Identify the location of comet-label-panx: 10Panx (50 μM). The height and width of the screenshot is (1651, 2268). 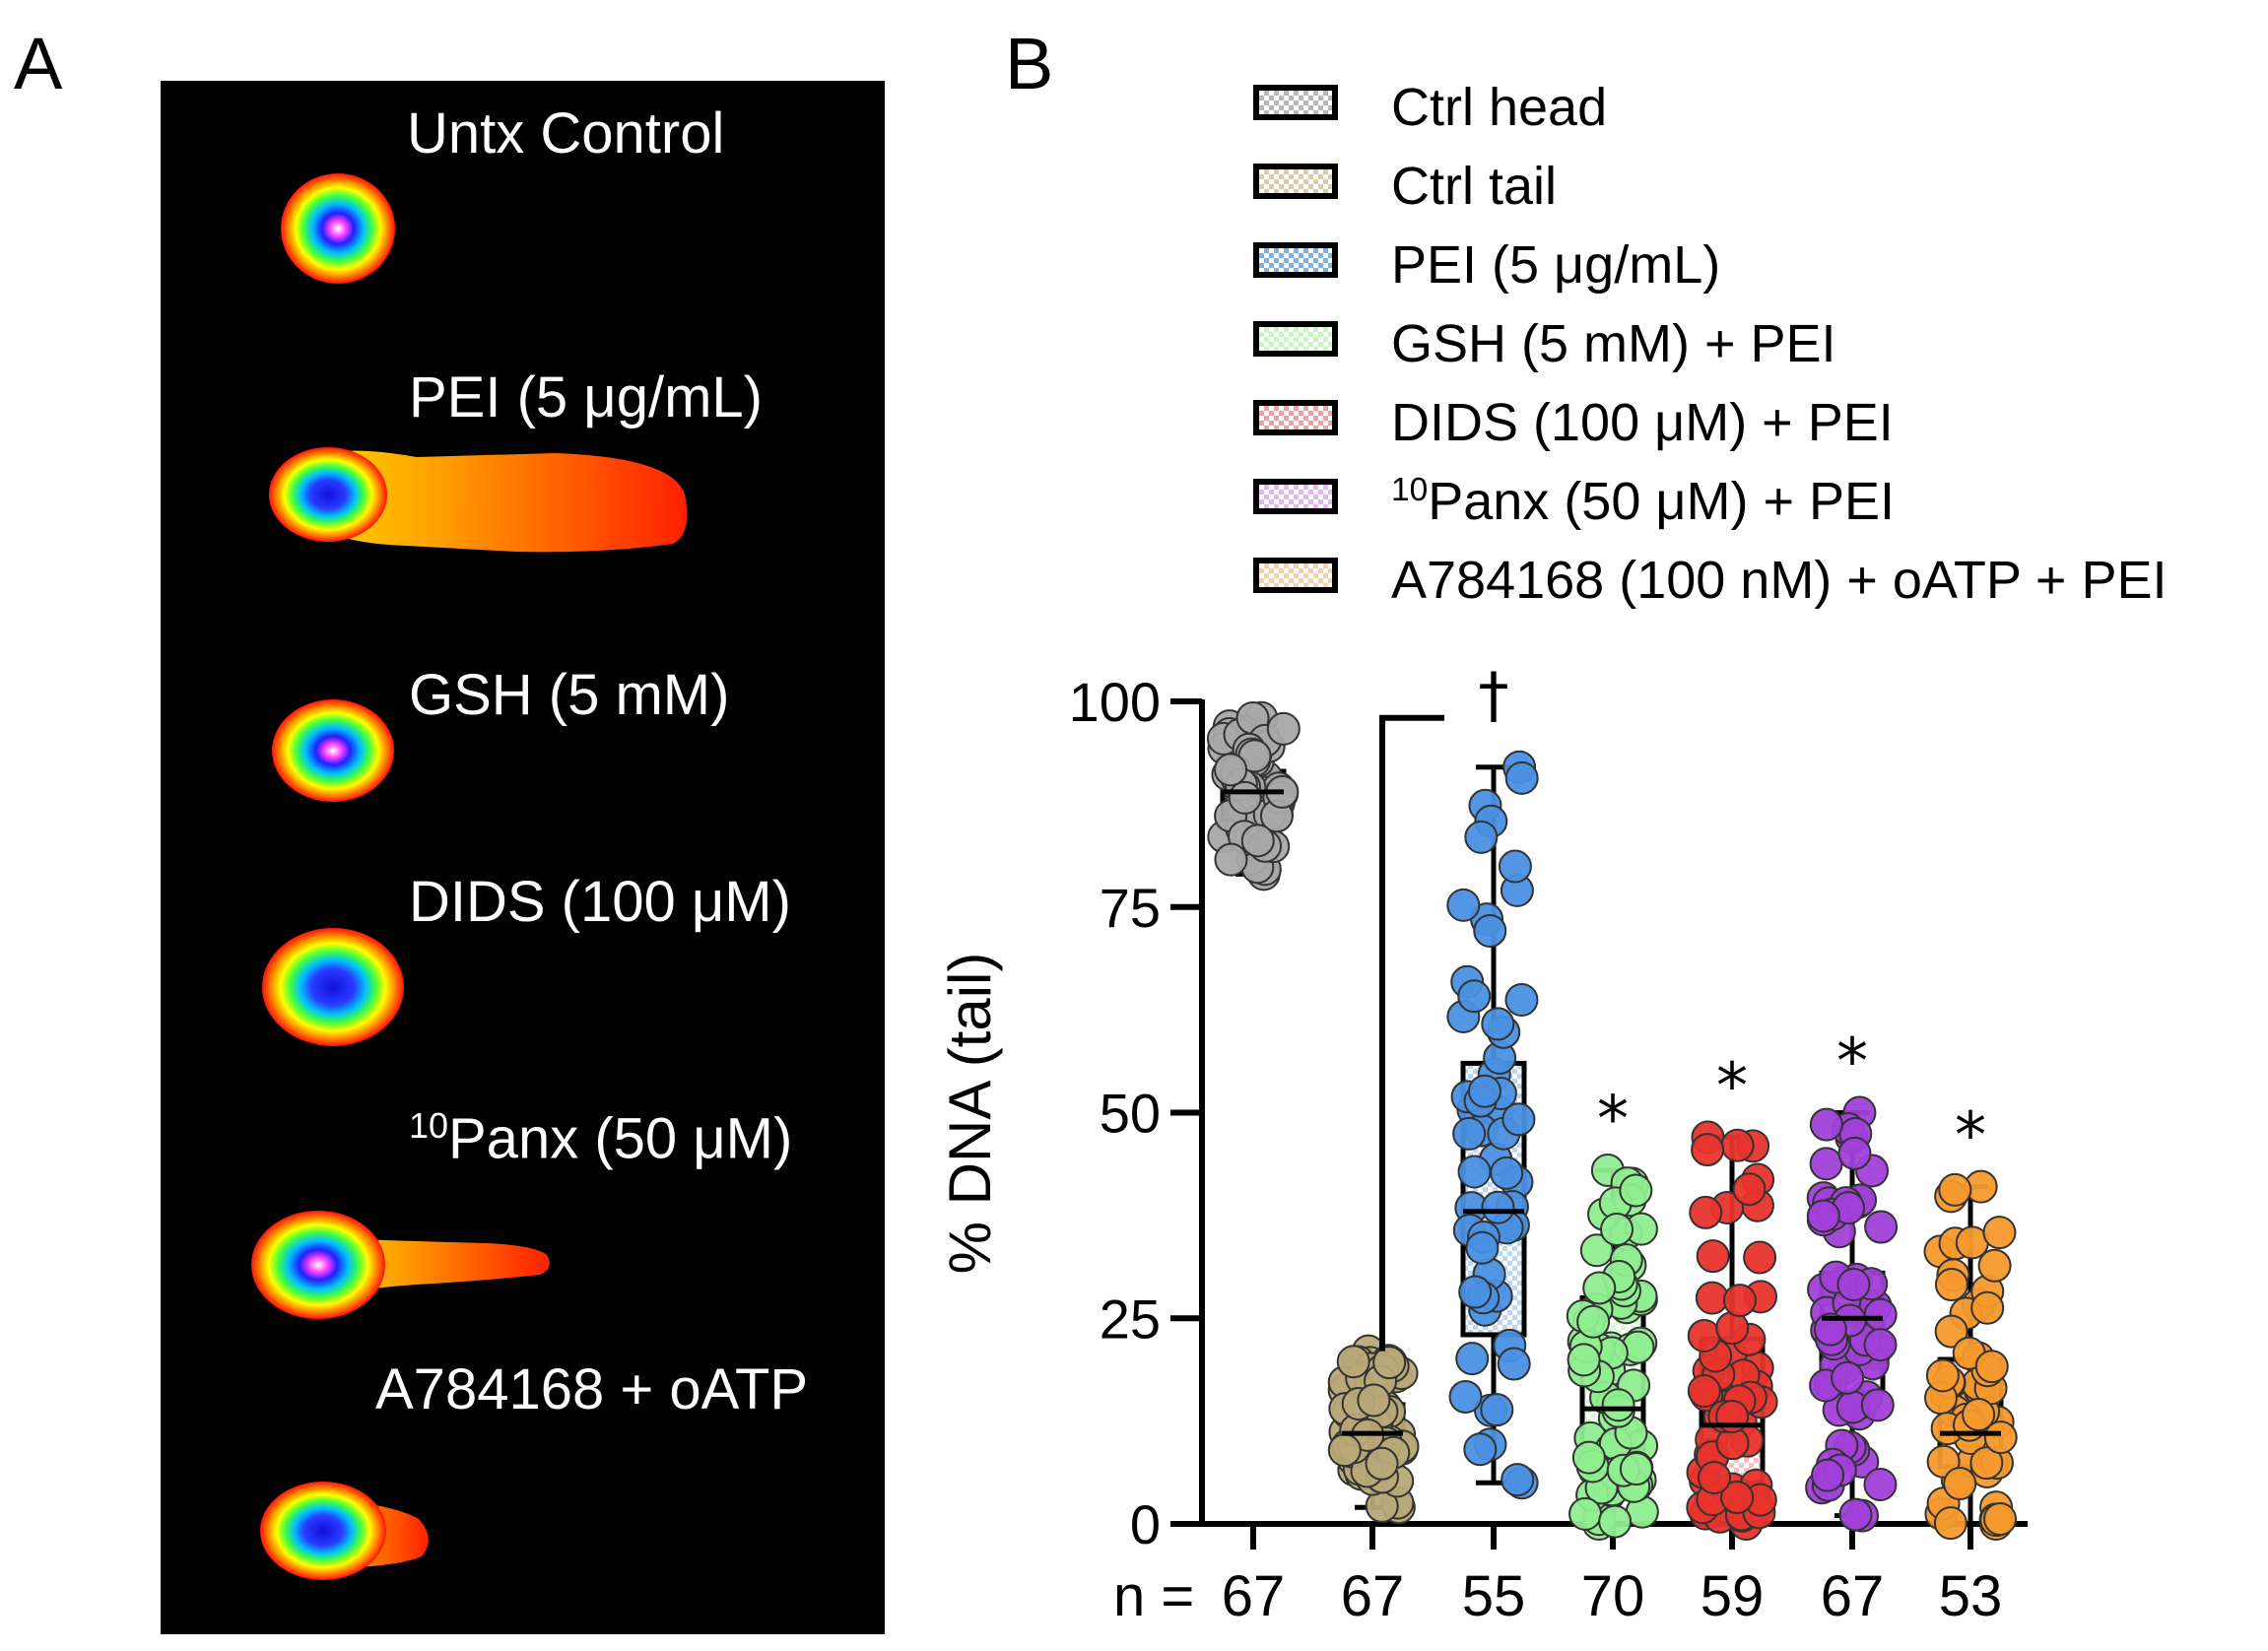
(600, 1138).